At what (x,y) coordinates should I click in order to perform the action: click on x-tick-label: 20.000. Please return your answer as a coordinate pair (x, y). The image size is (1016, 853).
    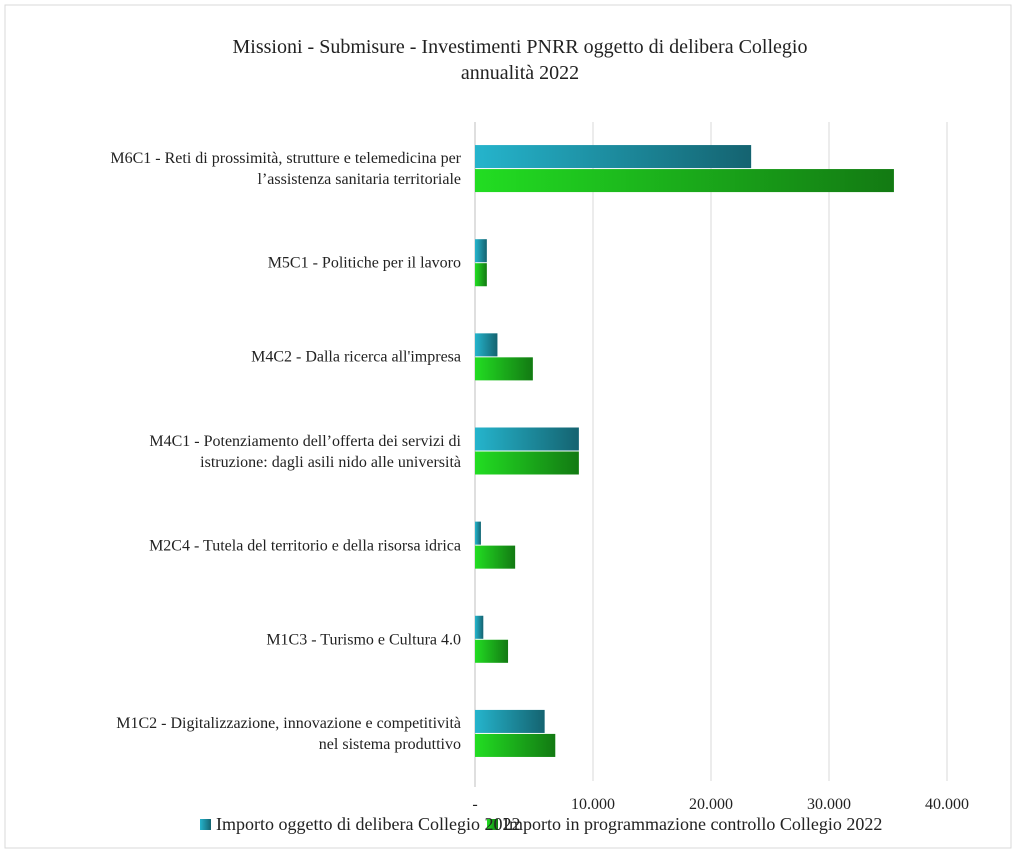
    Looking at the image, I should click on (711, 804).